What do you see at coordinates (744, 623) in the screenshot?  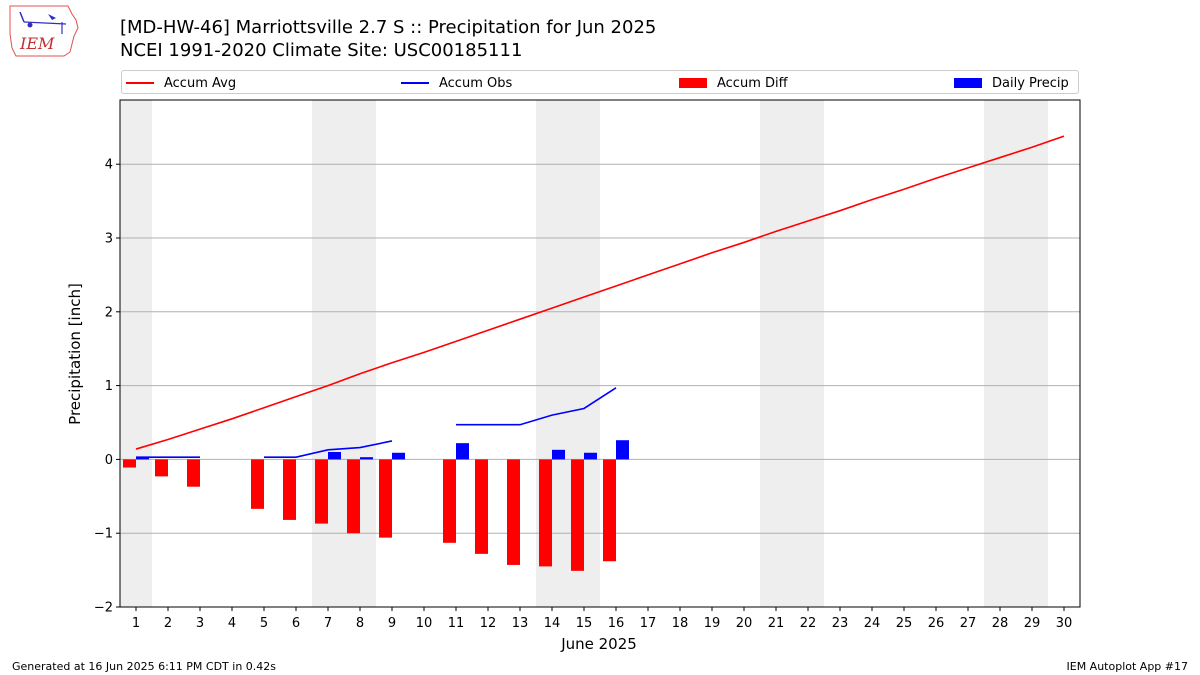 I see `x-tick-label-19: 20` at bounding box center [744, 623].